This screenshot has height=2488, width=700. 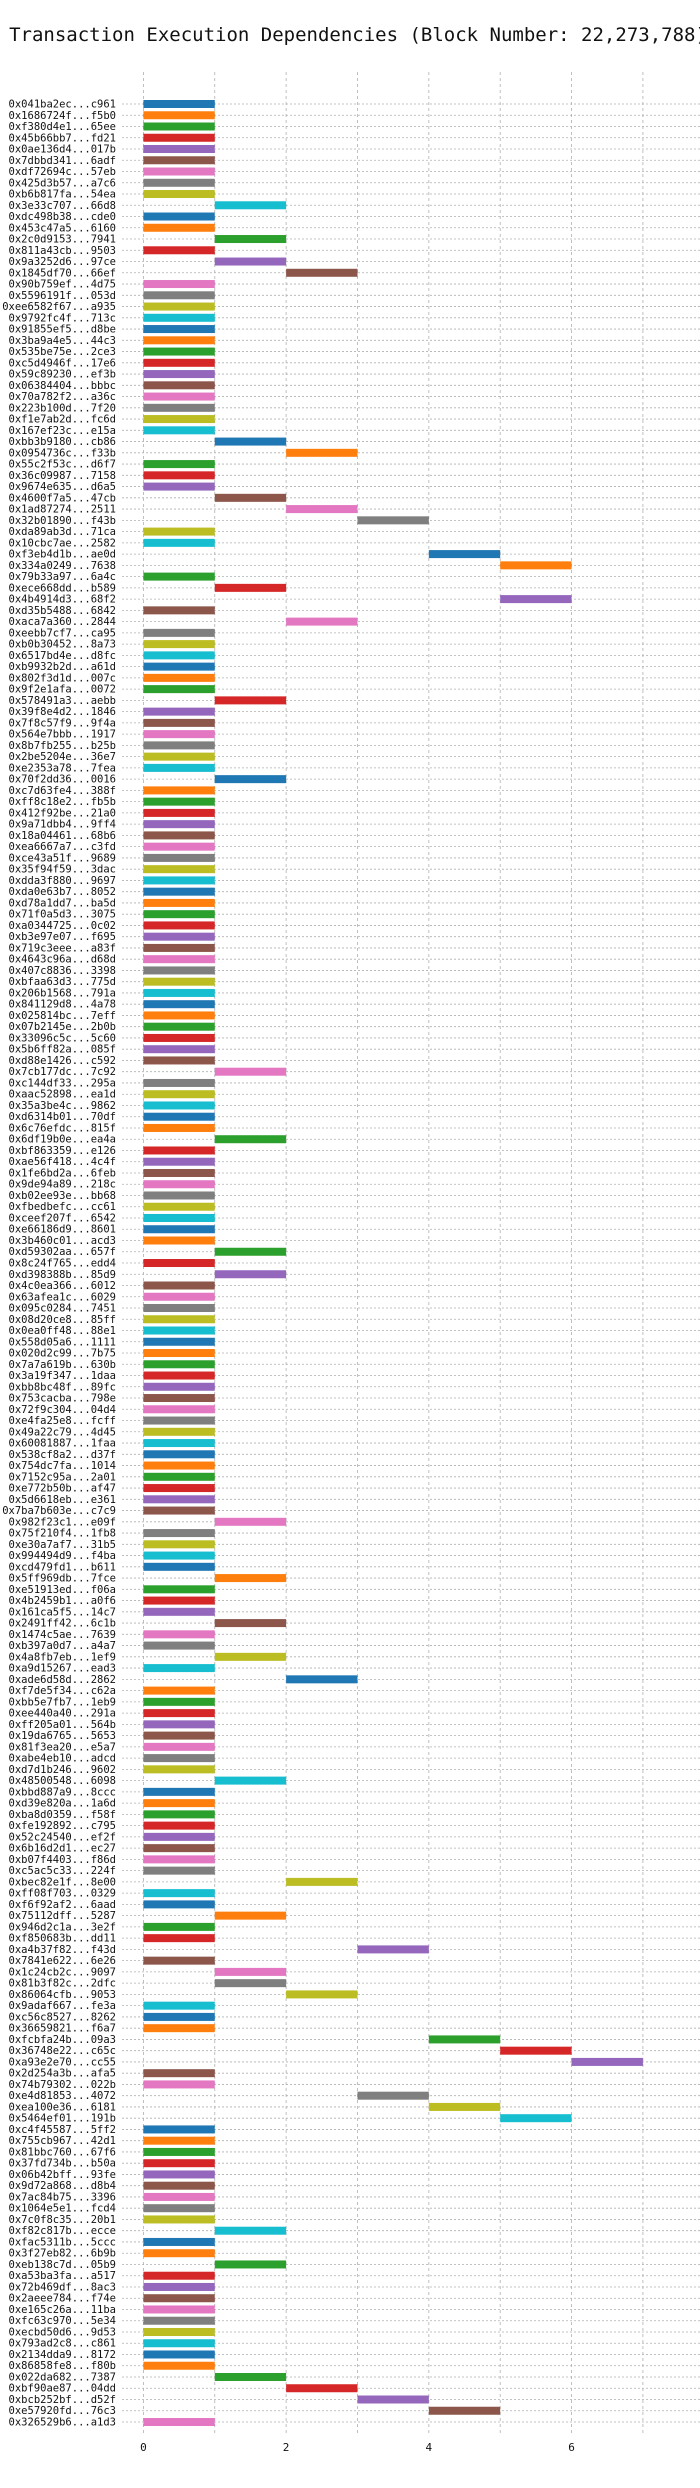 I want to click on y-tick-label: 0x3f27eb82...6b9b, so click(x=62, y=2254).